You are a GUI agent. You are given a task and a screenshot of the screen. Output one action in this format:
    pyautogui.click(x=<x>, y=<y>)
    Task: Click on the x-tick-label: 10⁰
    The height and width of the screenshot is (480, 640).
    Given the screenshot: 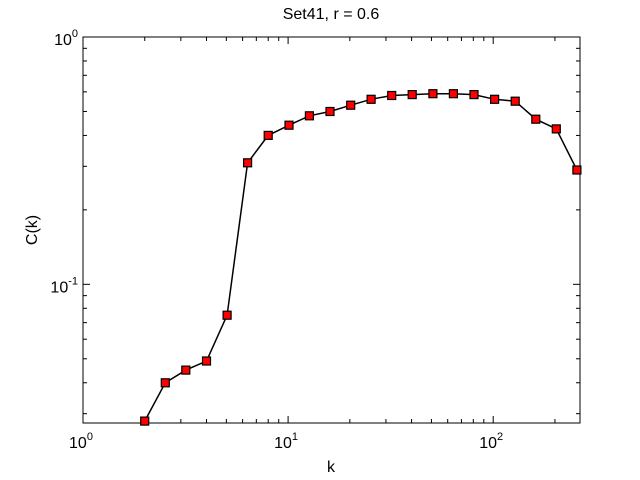 What is the action you would take?
    pyautogui.click(x=81, y=441)
    